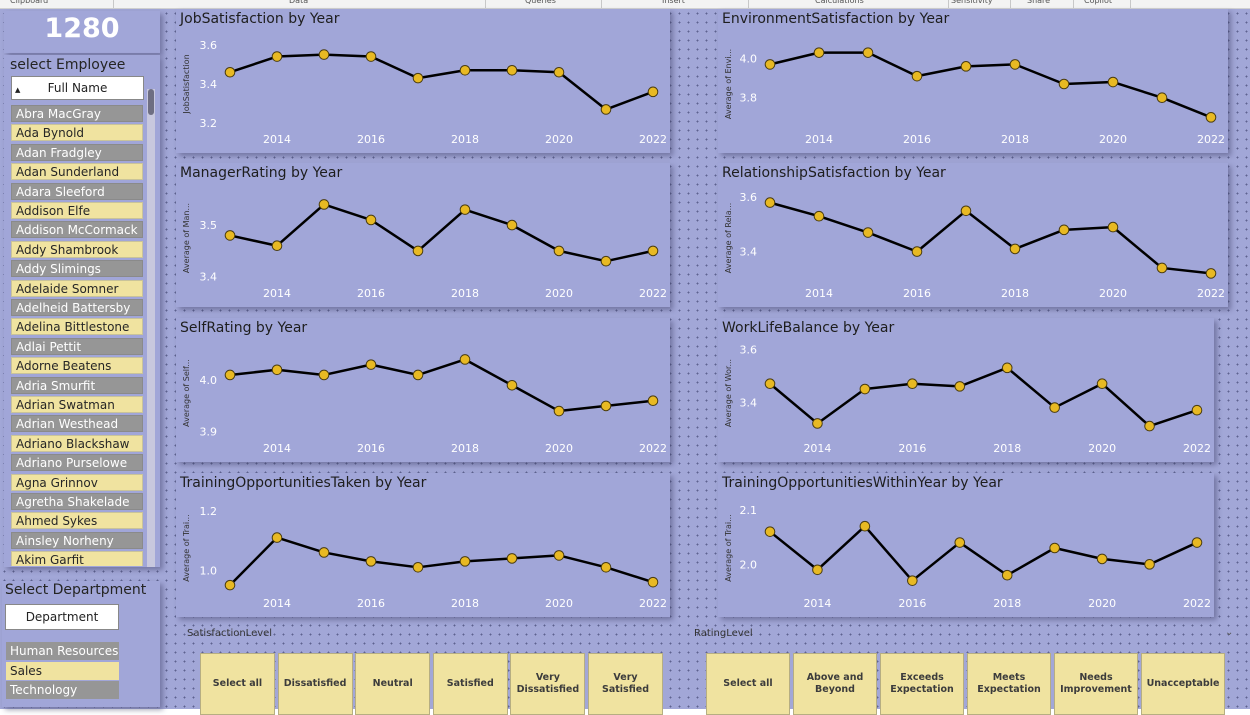 The height and width of the screenshot is (715, 1250). Describe the element at coordinates (151, 102) in the screenshot. I see `scrollbar-thumb` at that location.